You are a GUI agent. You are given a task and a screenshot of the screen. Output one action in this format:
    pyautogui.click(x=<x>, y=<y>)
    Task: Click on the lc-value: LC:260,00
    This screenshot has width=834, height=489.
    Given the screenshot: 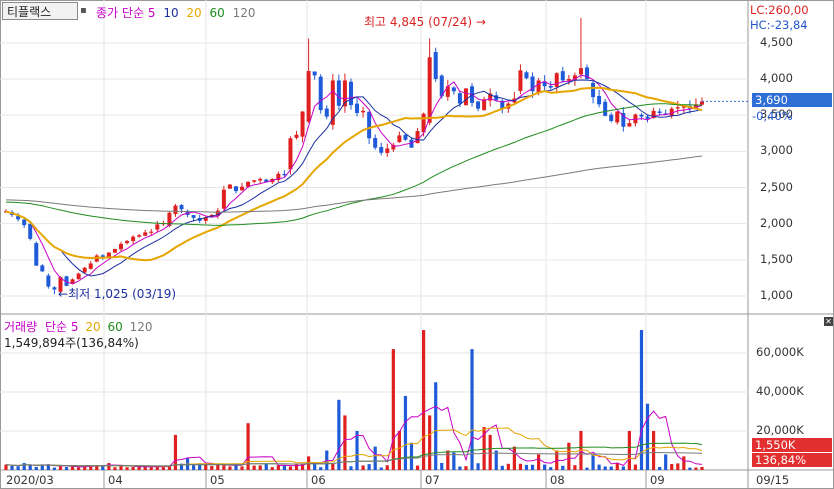 What is the action you would take?
    pyautogui.click(x=779, y=10)
    